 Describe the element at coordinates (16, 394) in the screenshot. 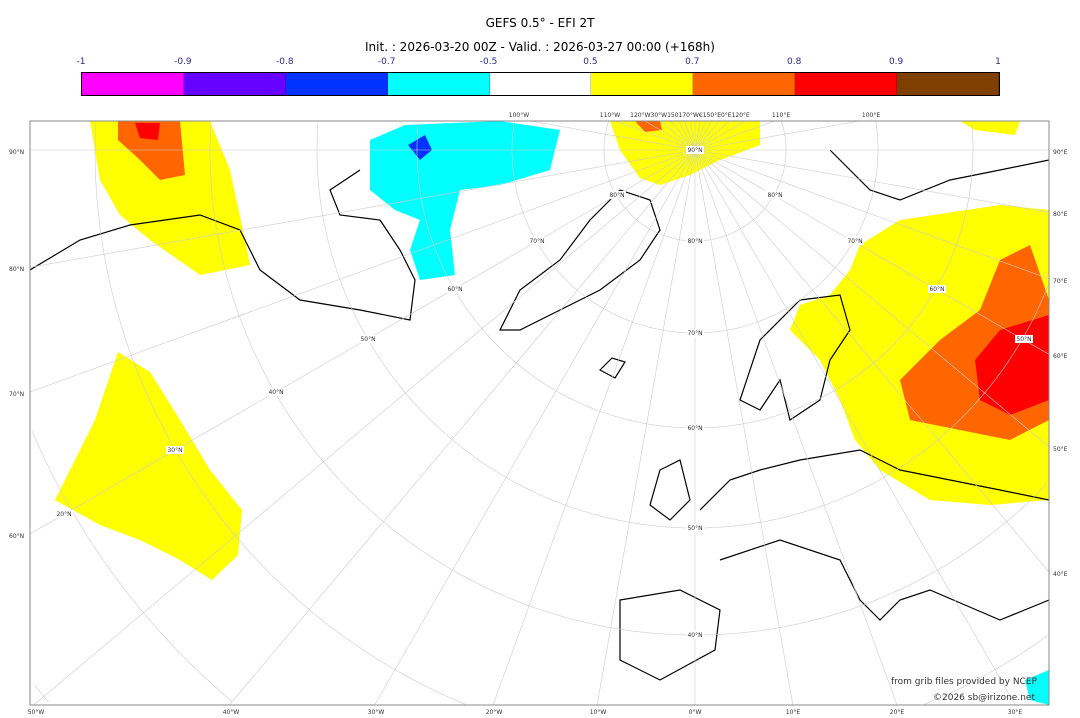

I see `axis-label-left: 70°N` at that location.